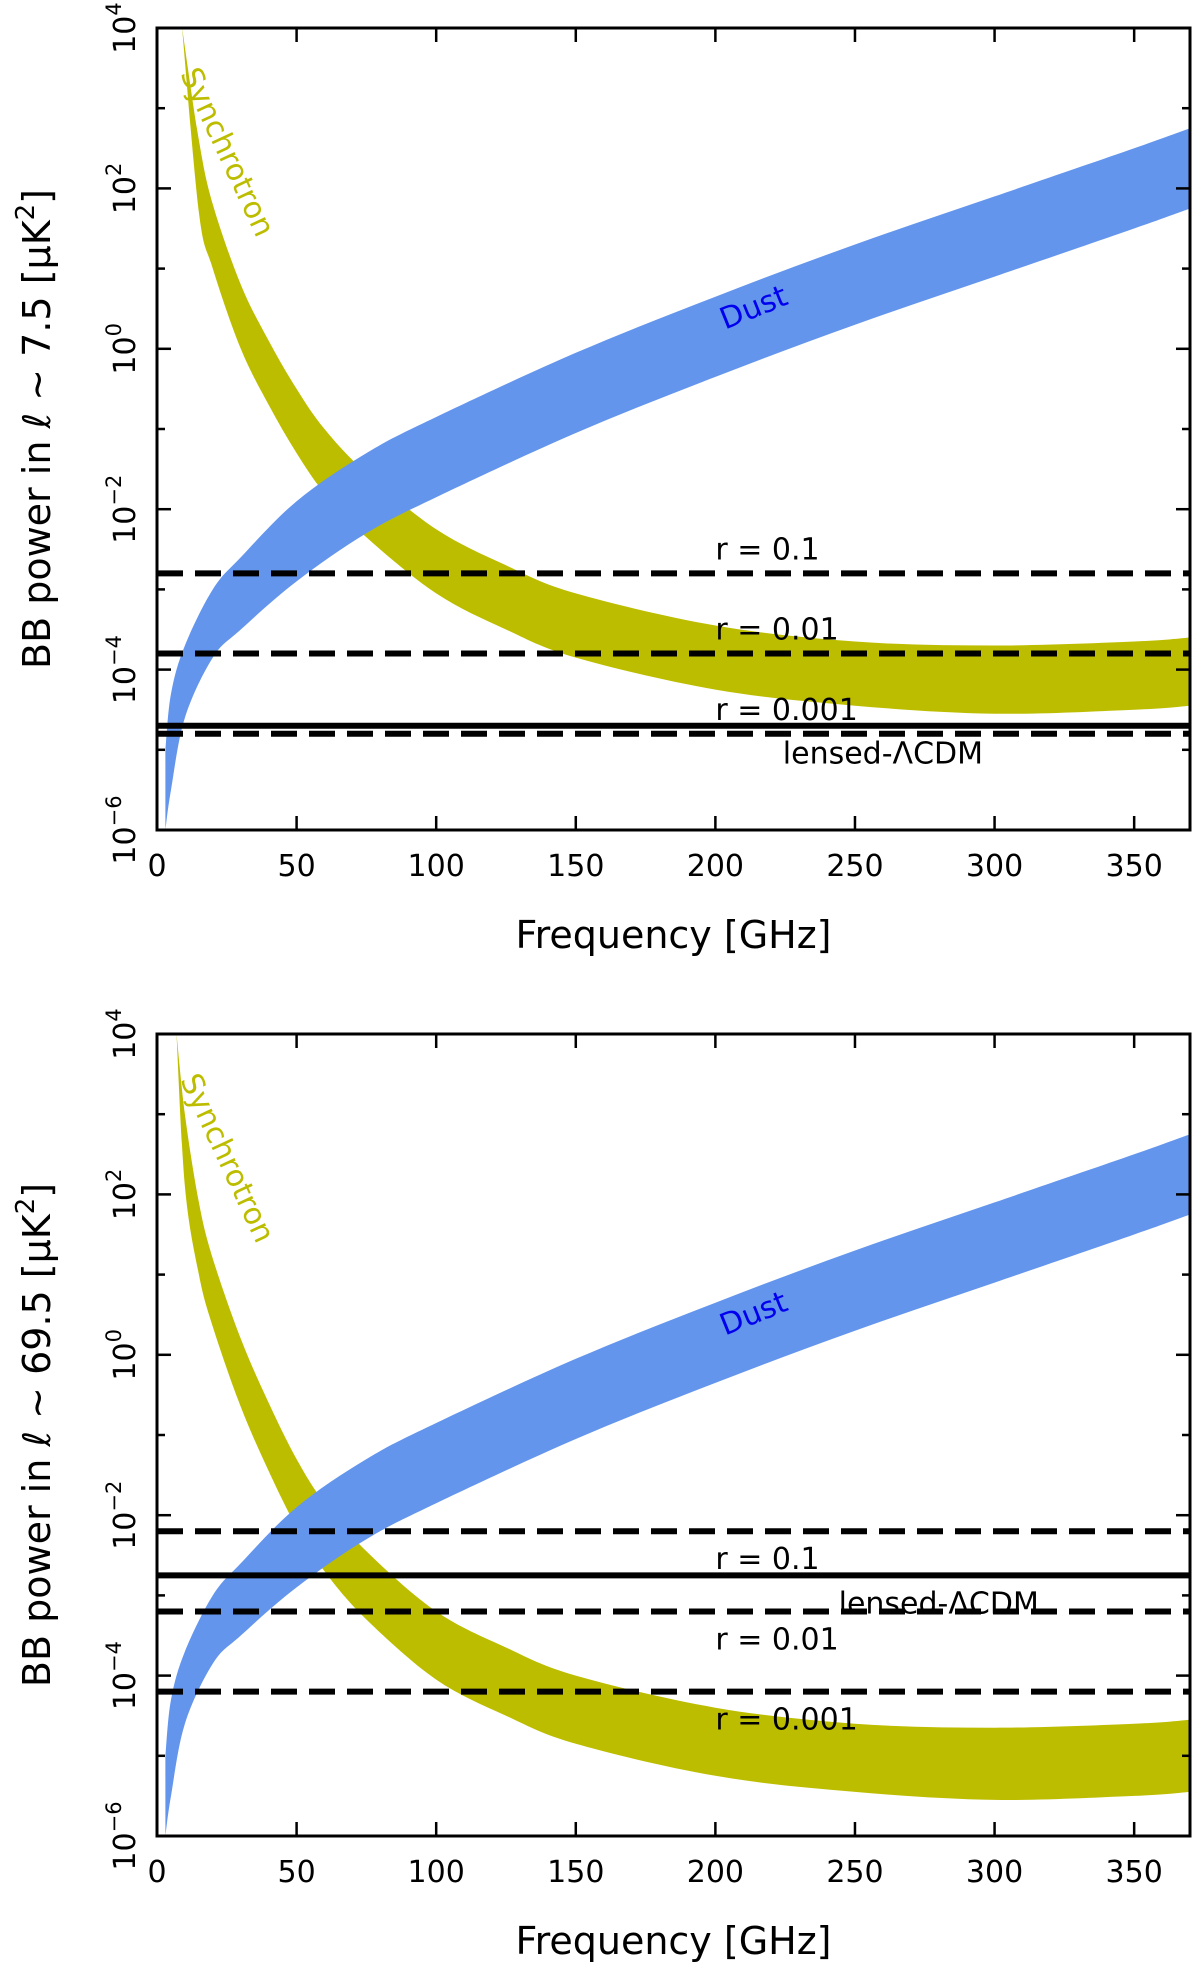 The image size is (1200, 1988). I want to click on synchrotron-label: Synchrotron, so click(227, 152).